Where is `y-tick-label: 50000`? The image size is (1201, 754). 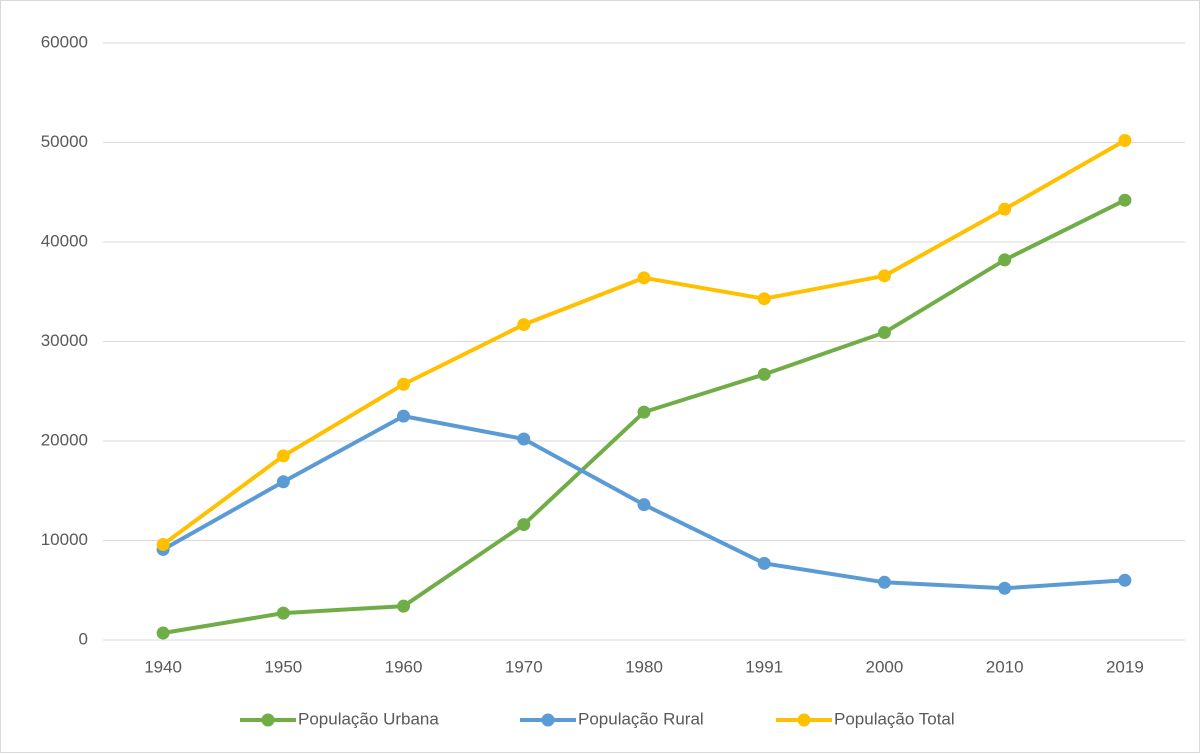
y-tick-label: 50000 is located at coordinates (64, 141).